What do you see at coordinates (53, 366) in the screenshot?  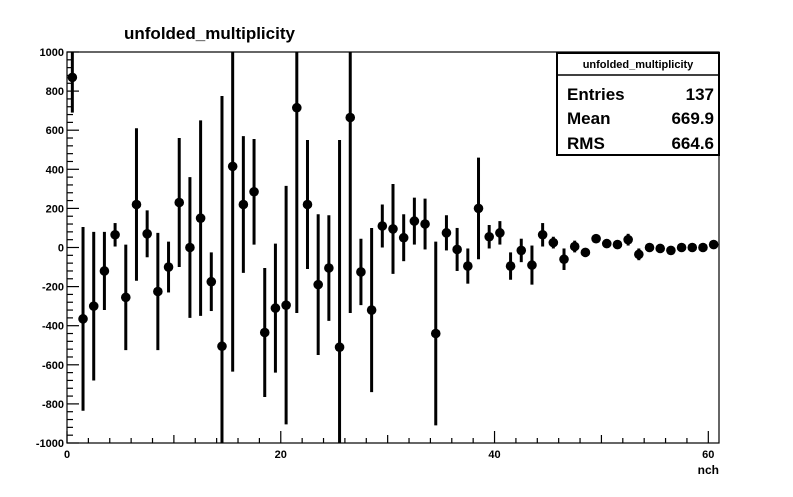 I see `y-tick-label: -600` at bounding box center [53, 366].